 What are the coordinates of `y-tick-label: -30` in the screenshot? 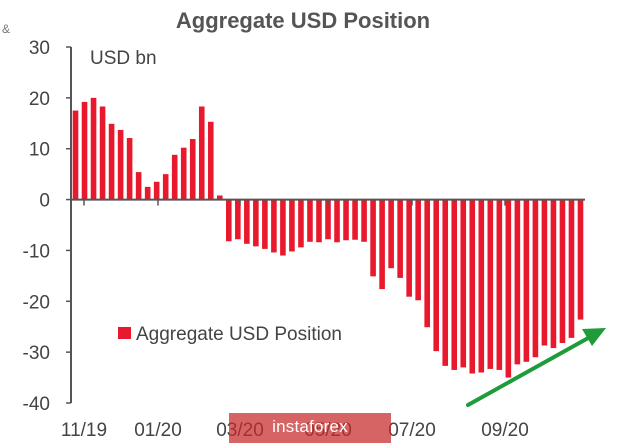 It's located at (36, 353).